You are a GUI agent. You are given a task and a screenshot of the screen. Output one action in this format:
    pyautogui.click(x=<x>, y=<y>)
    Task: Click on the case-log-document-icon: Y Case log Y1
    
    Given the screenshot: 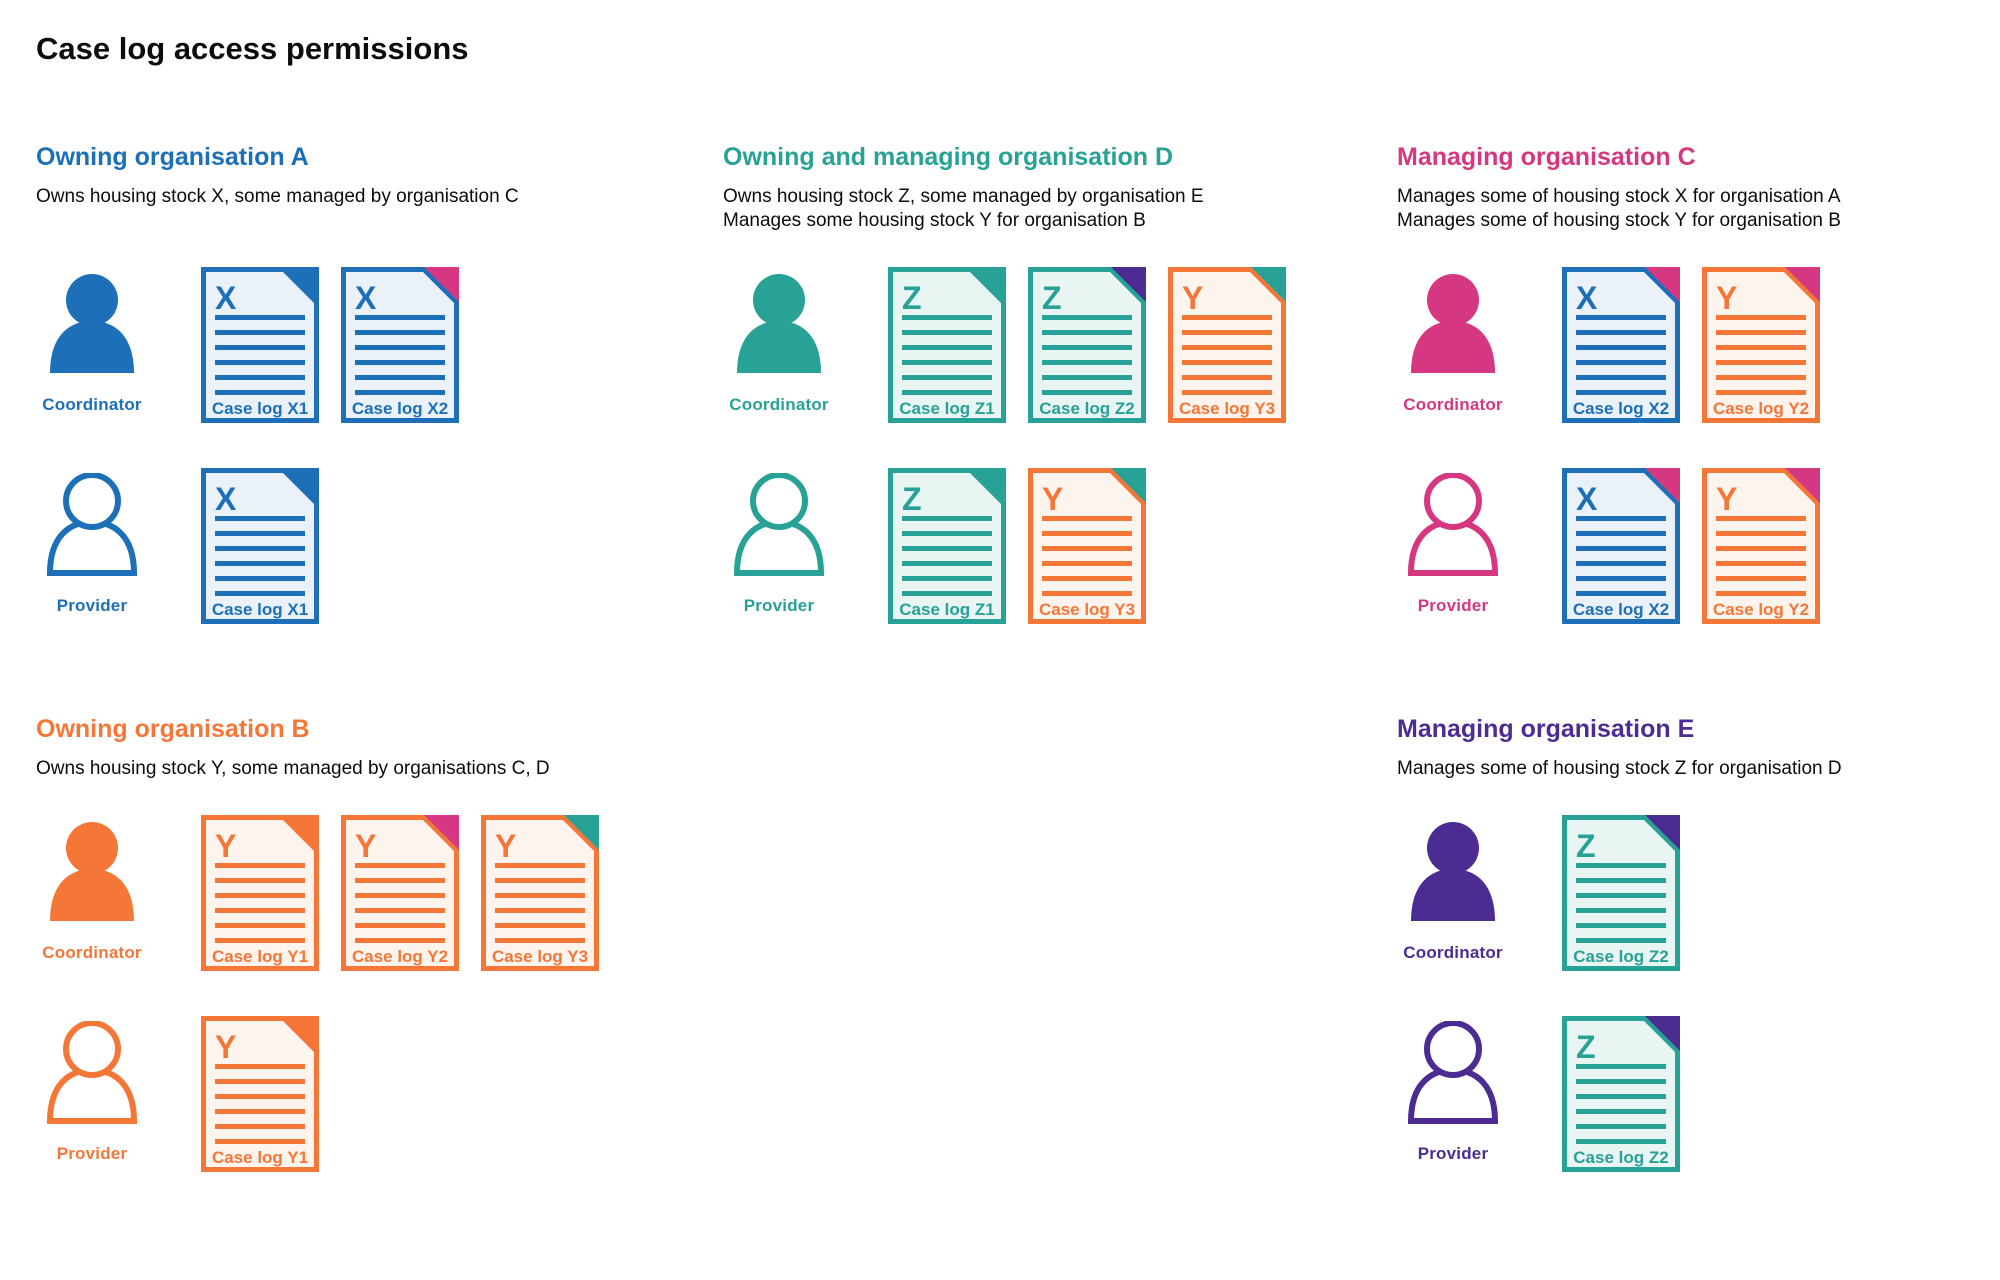 What is the action you would take?
    pyautogui.click(x=260, y=1094)
    